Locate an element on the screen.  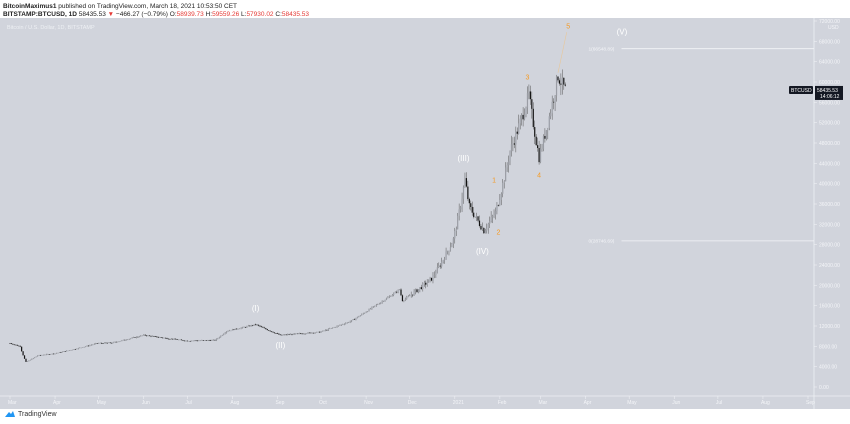
price-tick-label: 4000.00 is located at coordinates (828, 368).